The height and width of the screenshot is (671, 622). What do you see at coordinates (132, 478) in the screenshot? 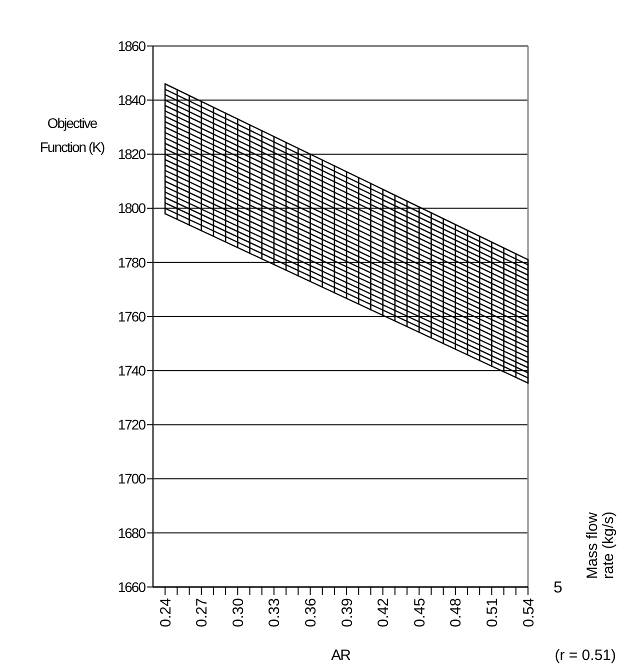
I see `y-tick-label: 1700` at bounding box center [132, 478].